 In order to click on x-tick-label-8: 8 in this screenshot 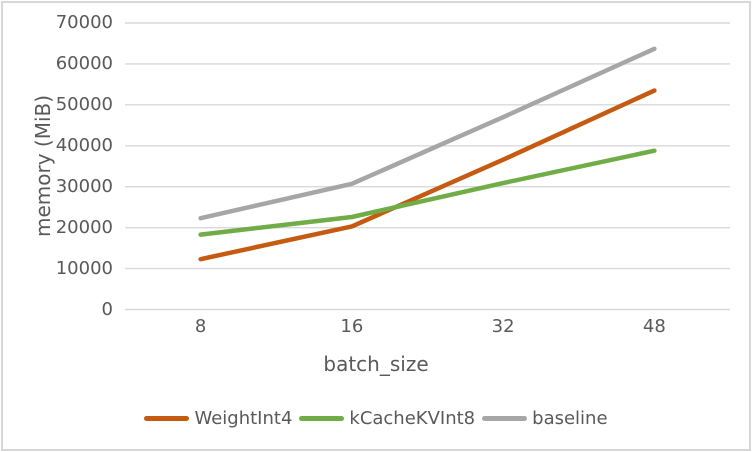, I will do `click(200, 326)`.